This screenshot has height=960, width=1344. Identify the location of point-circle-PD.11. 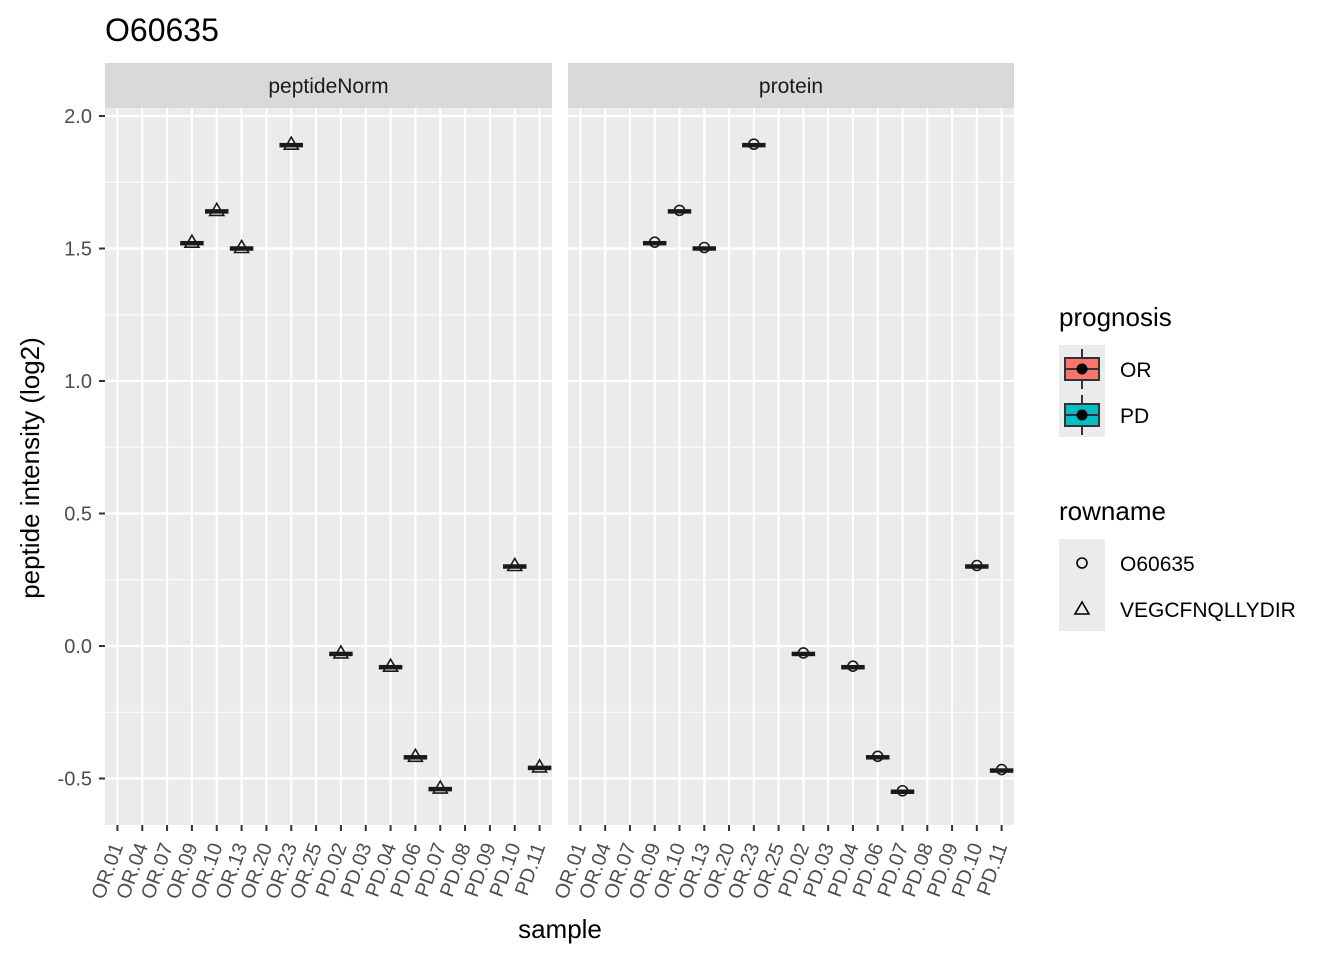
(1001, 769).